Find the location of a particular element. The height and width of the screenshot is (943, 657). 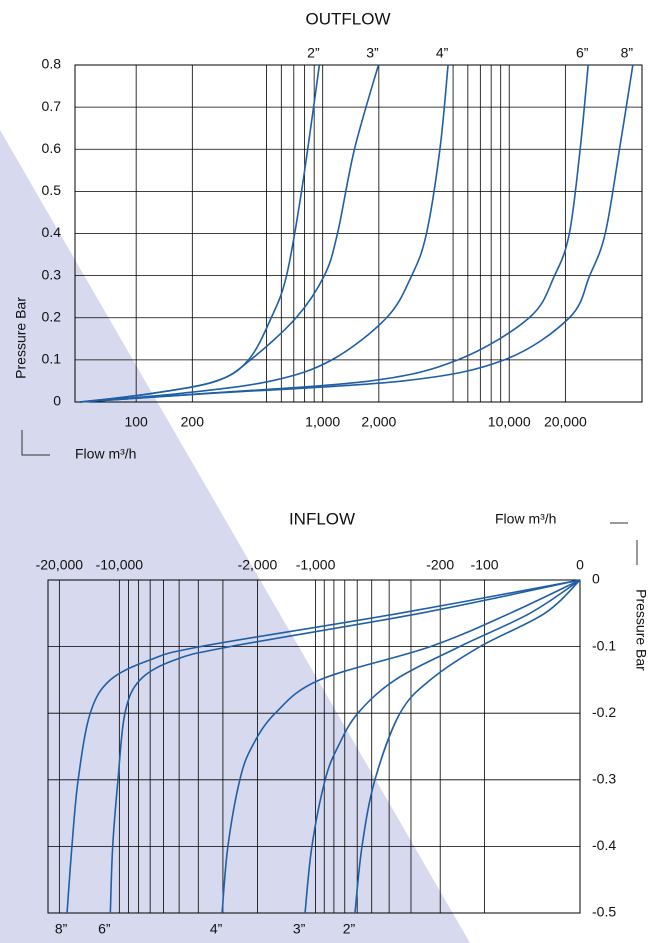

y-tick-label: 0.8 is located at coordinates (52, 64).